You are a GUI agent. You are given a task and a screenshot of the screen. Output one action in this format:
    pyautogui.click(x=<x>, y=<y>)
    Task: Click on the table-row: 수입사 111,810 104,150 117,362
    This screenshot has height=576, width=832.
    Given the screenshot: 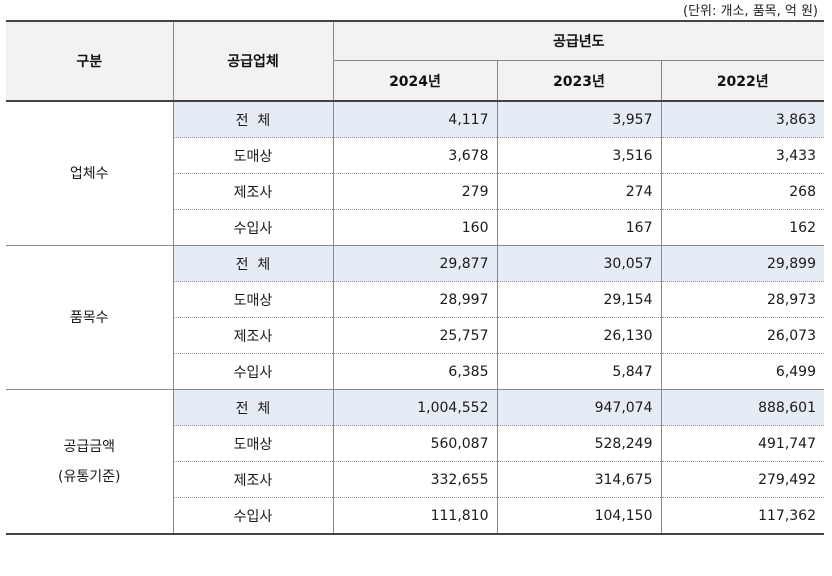 What is the action you would take?
    pyautogui.click(x=415, y=516)
    